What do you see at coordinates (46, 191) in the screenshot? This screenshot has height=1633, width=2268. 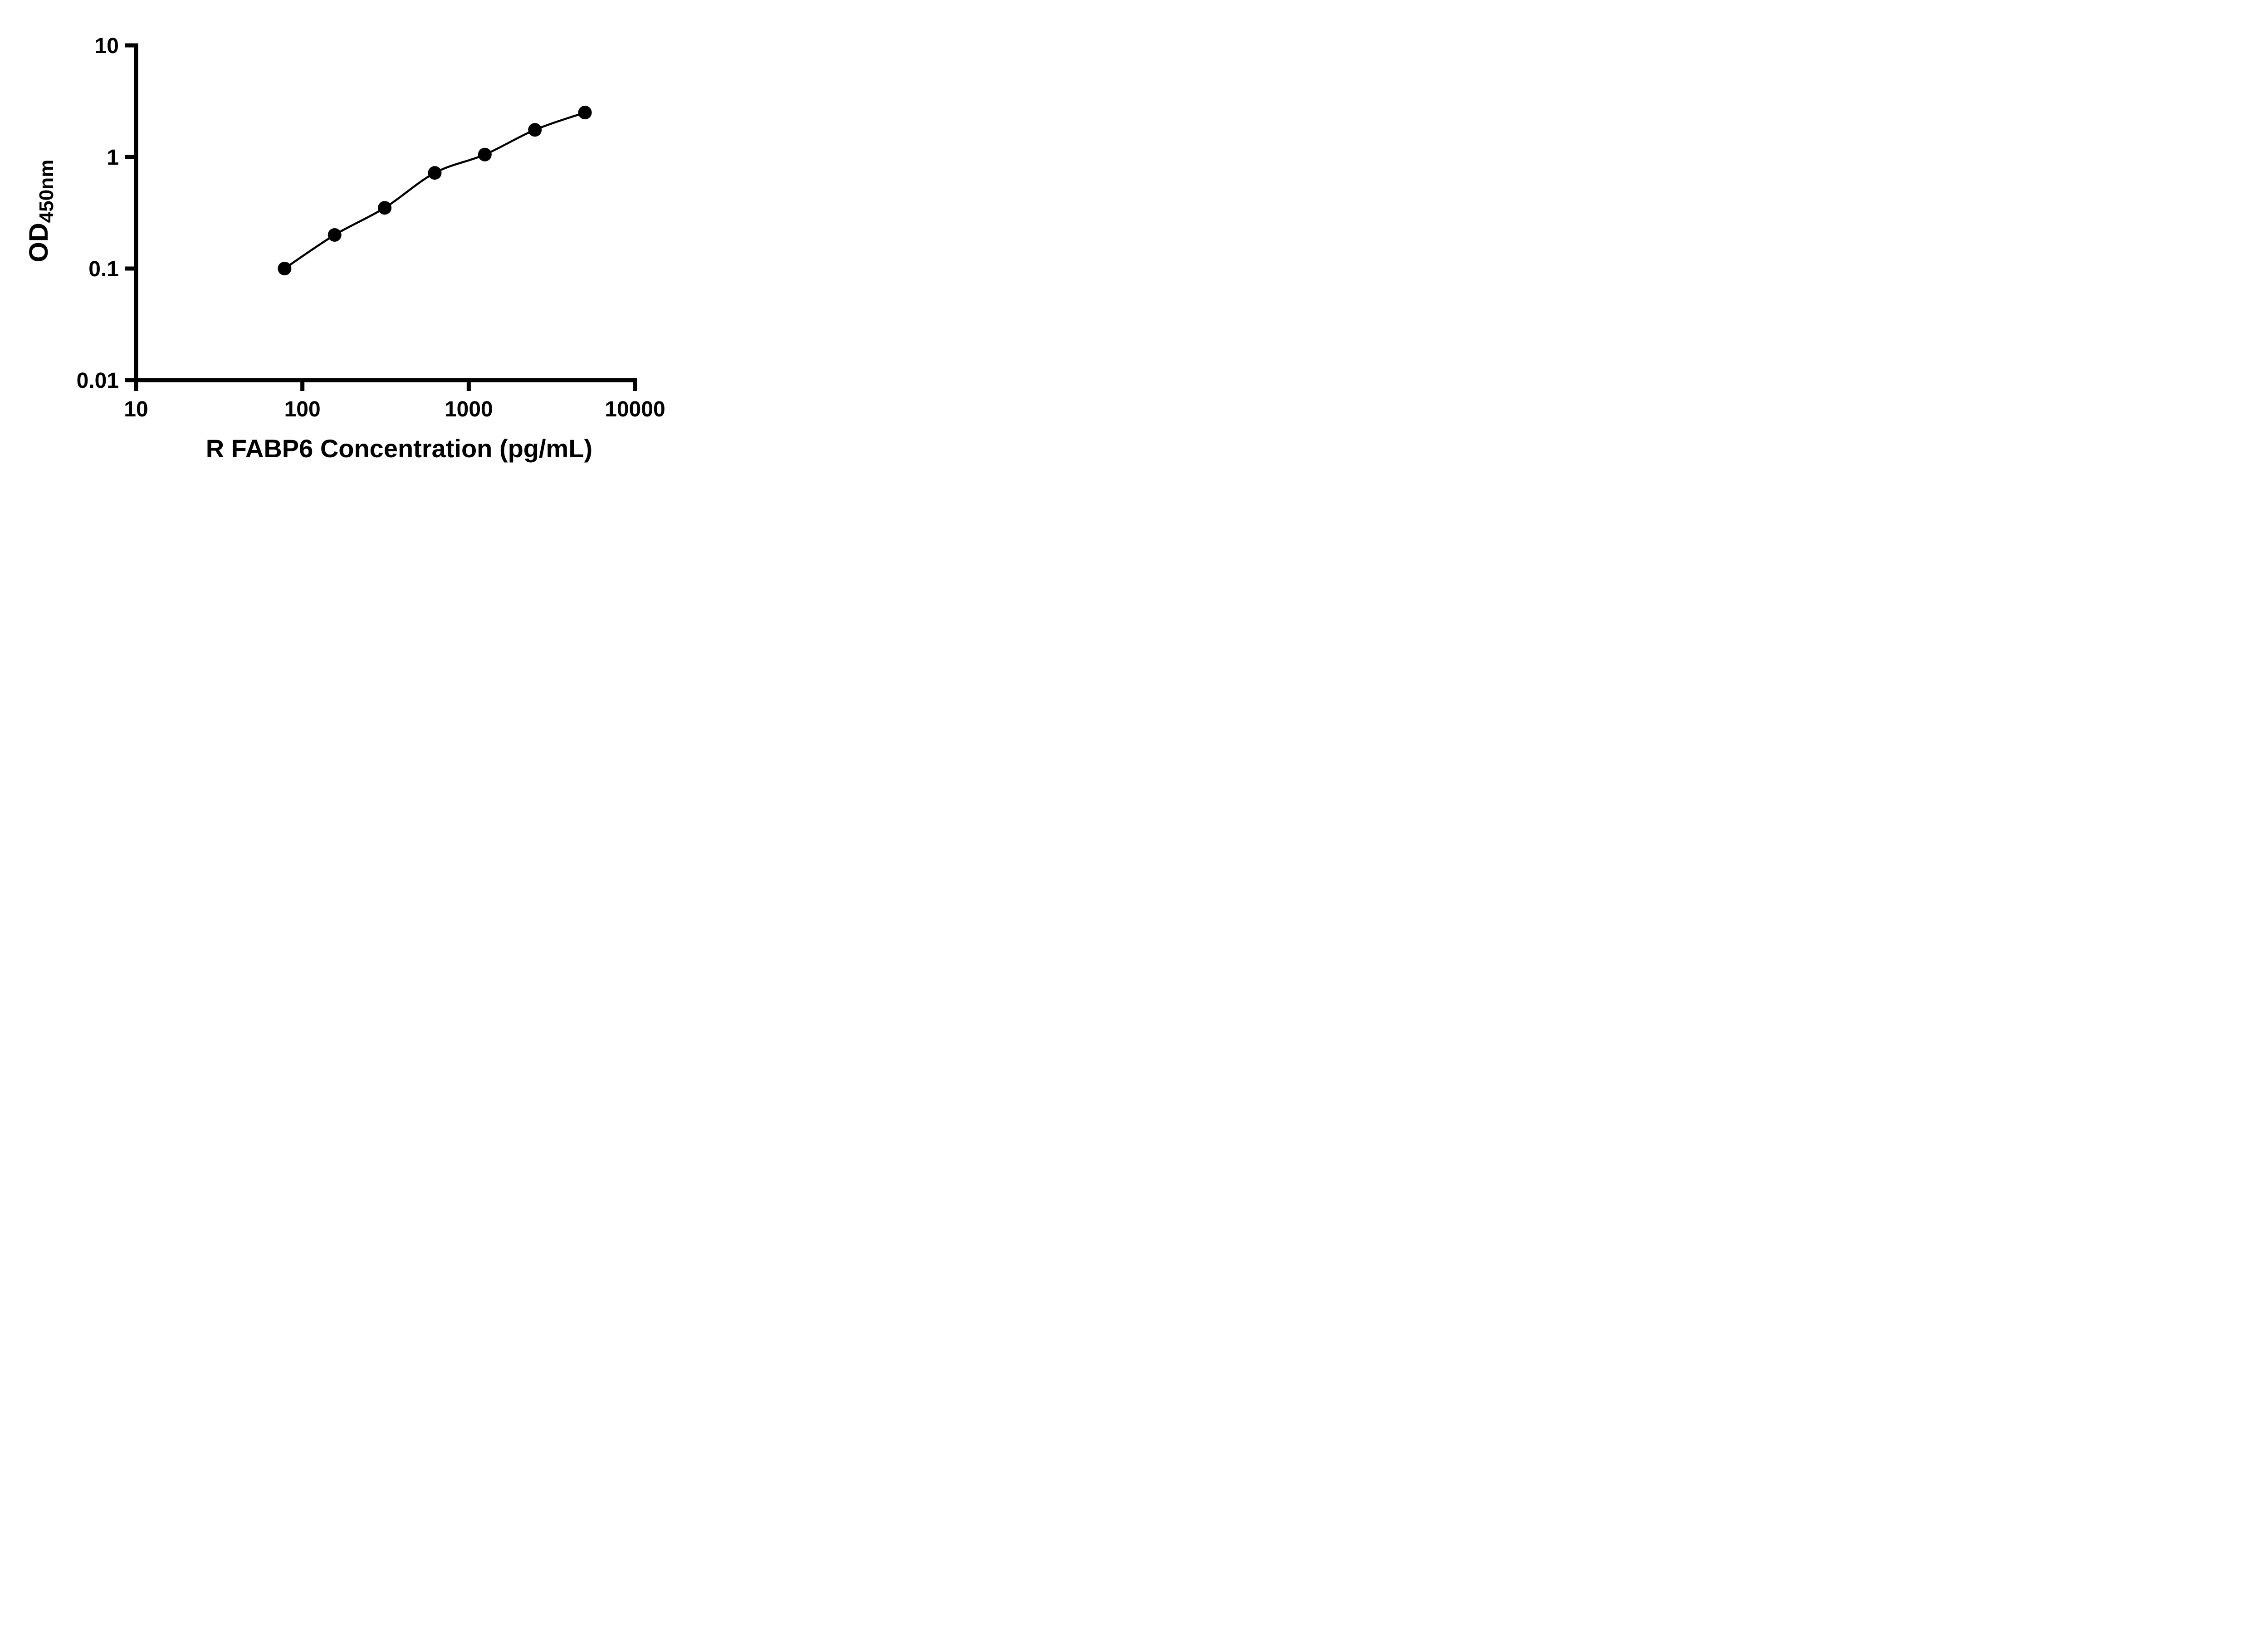 I see `y-axis-title-subscript: 450nm` at bounding box center [46, 191].